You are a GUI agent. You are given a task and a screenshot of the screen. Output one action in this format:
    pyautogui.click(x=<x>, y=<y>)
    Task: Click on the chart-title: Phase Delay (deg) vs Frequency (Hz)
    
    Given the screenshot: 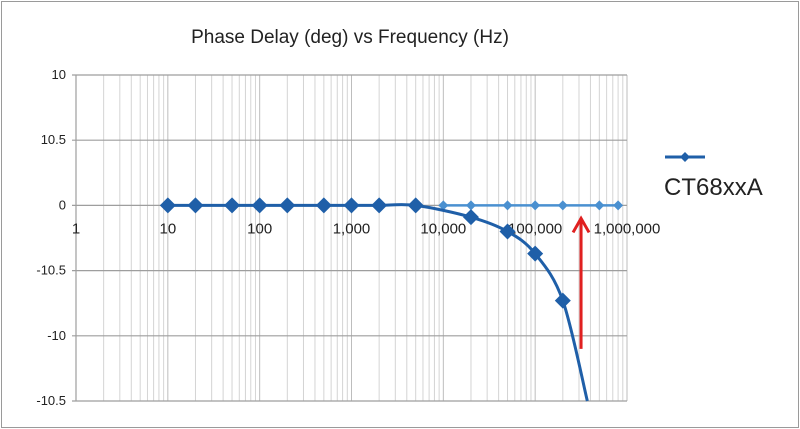 What is the action you would take?
    pyautogui.click(x=350, y=37)
    